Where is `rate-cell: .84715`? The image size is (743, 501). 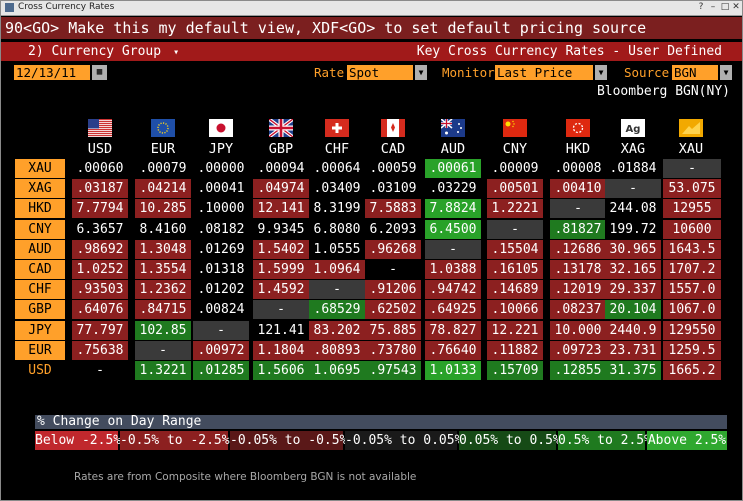
rate-cell: .84715 is located at coordinates (163, 309).